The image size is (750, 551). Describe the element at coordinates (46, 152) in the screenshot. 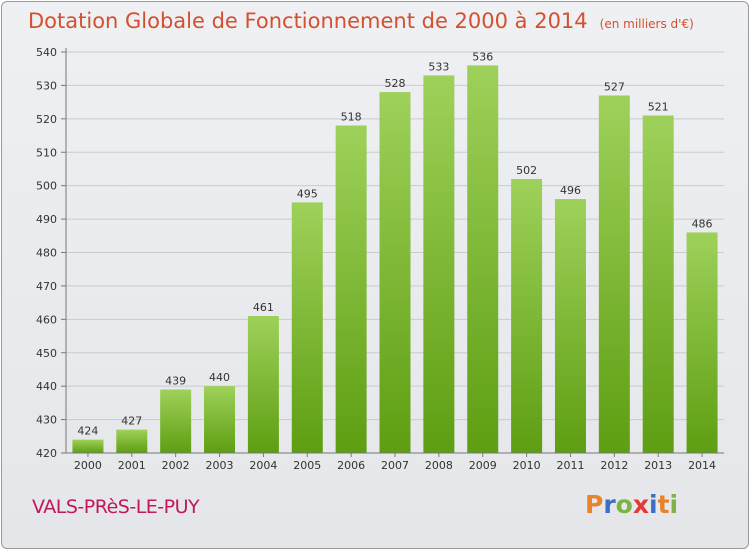

I see `y-tick-label: 510` at that location.